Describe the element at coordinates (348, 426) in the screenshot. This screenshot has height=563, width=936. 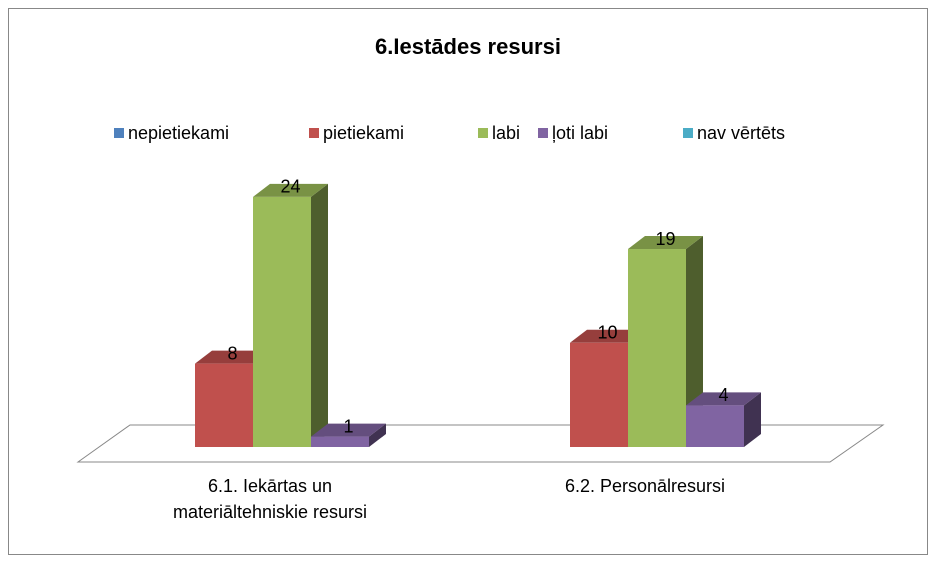
I see `data-label: 1` at that location.